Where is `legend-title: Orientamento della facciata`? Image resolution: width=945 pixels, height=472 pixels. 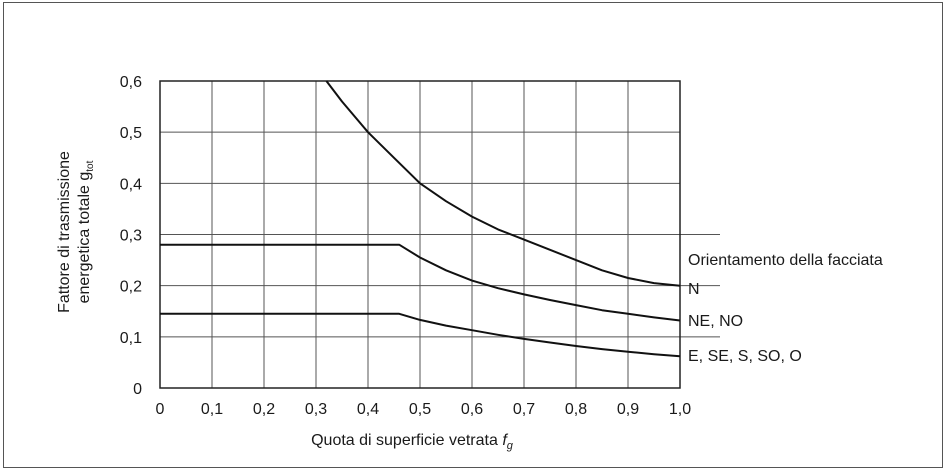 legend-title: Orientamento della facciata is located at coordinates (785, 260).